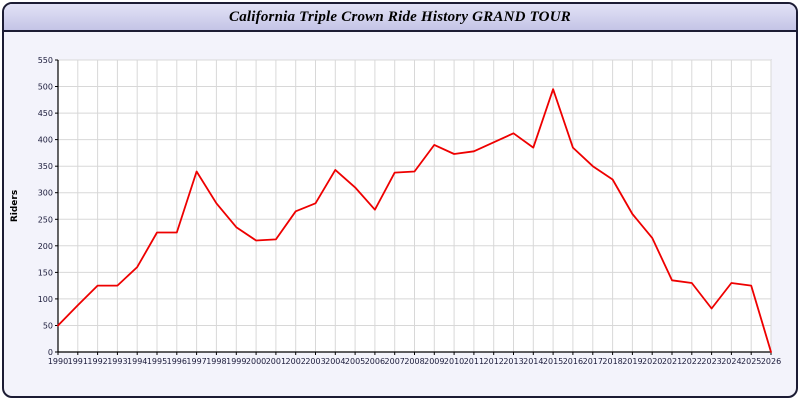  Describe the element at coordinates (454, 361) in the screenshot. I see `svg-text: 2010` at that location.